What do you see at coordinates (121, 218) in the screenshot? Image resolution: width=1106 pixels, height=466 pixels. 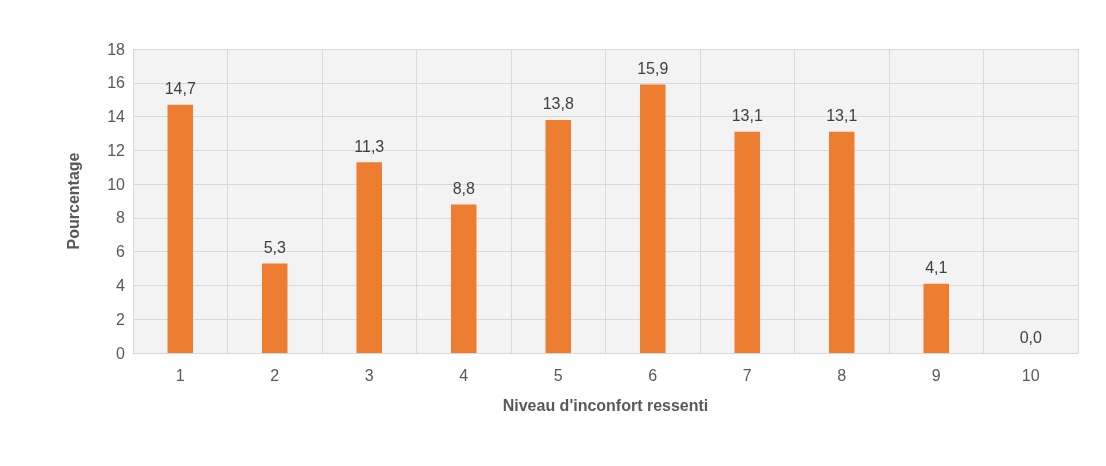 I see `y-tick-label: 8` at bounding box center [121, 218].